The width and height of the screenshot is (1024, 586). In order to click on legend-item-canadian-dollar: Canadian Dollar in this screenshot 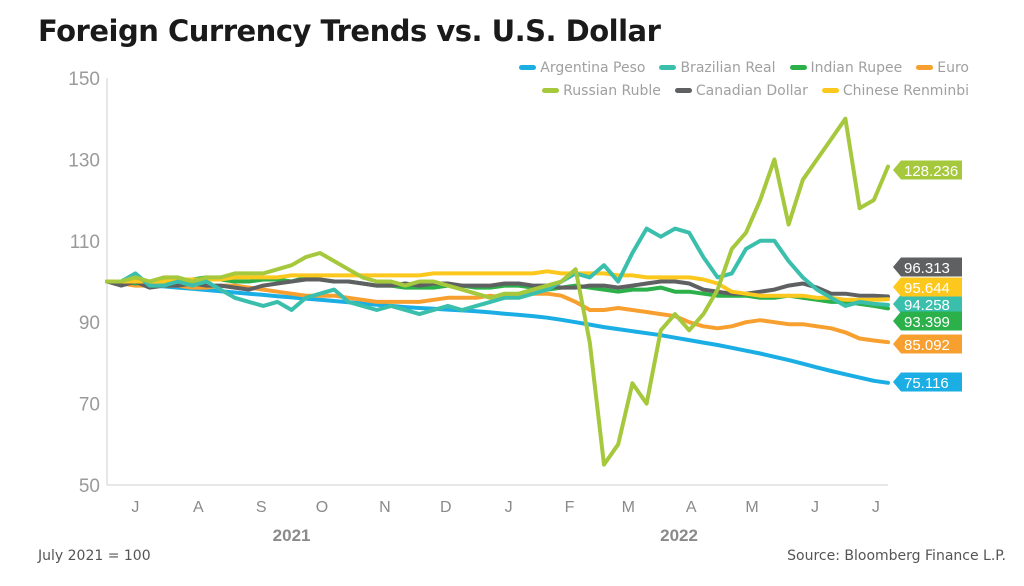, I will do `click(741, 90)`.